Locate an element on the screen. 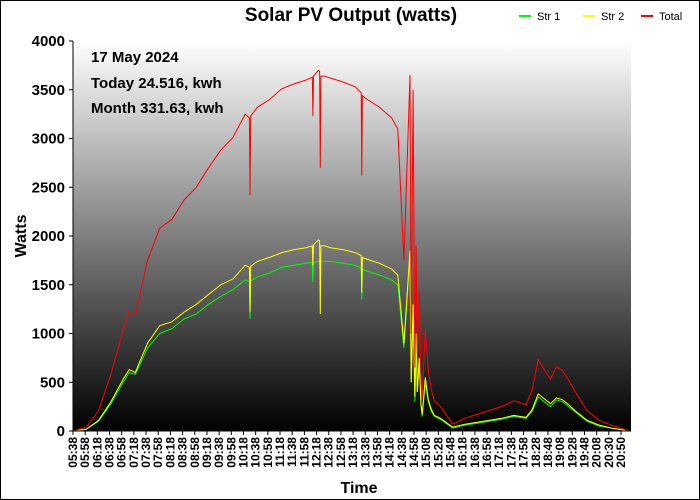 This screenshot has width=700, height=500. x-tick-label: 11:58 is located at coordinates (304, 452).